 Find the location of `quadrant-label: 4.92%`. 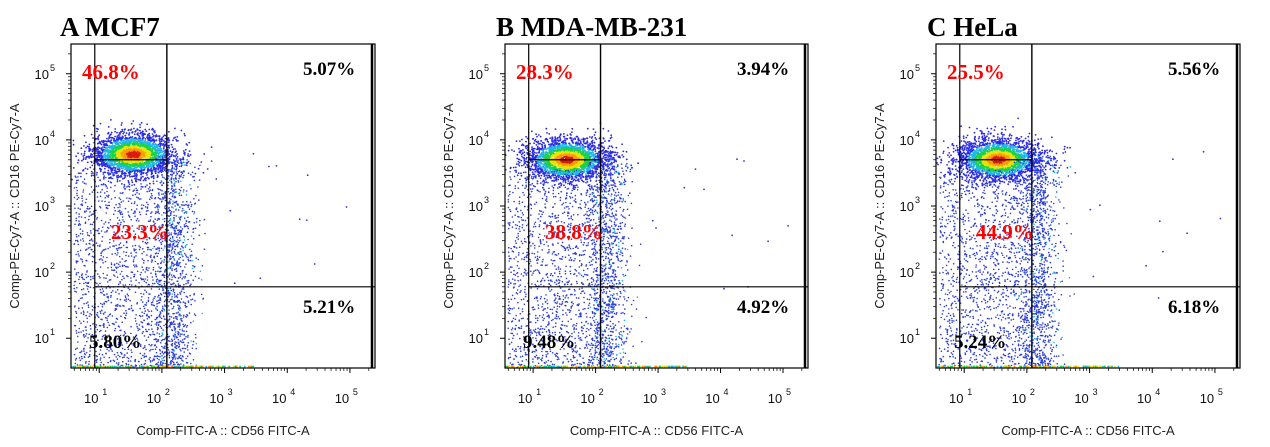

quadrant-label: 4.92% is located at coordinates (763, 307).